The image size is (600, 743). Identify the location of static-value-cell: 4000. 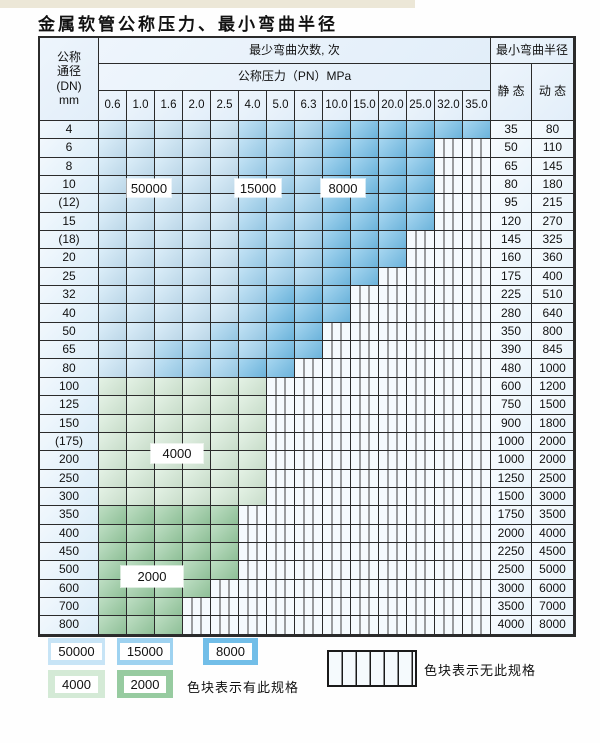
(511, 625).